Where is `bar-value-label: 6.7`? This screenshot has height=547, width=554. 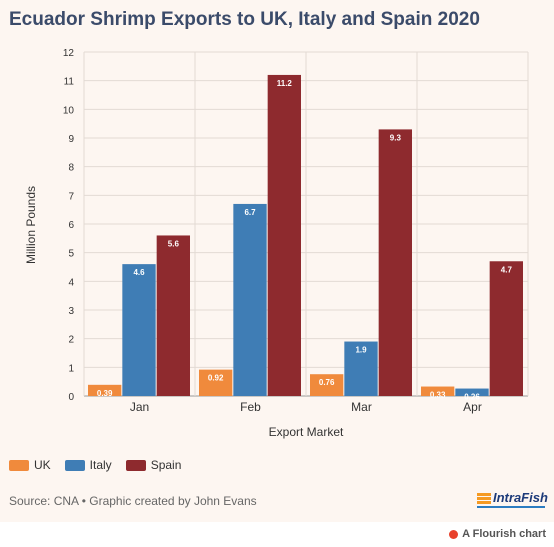 bar-value-label: 6.7 is located at coordinates (250, 212).